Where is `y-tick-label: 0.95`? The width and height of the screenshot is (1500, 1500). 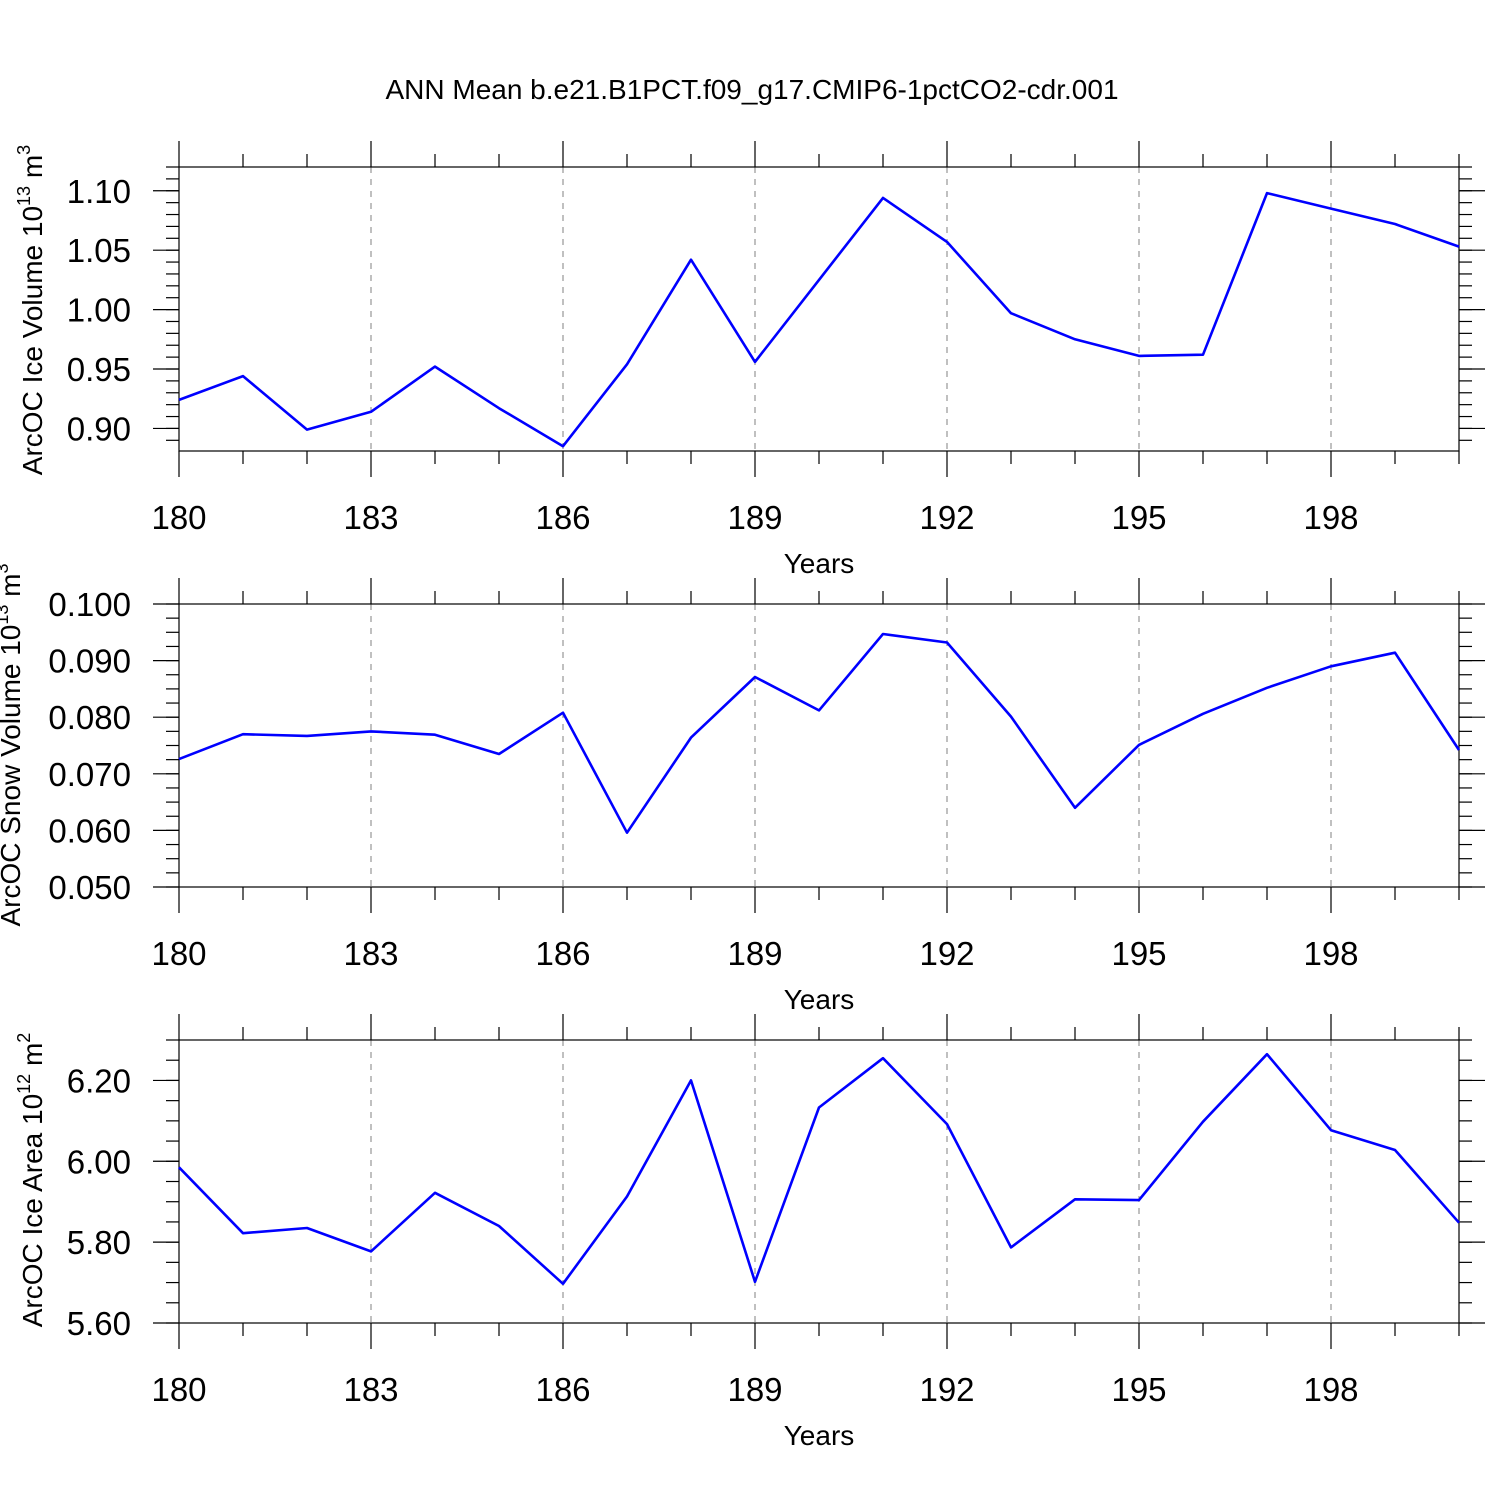 y-tick-label: 0.95 is located at coordinates (99, 369).